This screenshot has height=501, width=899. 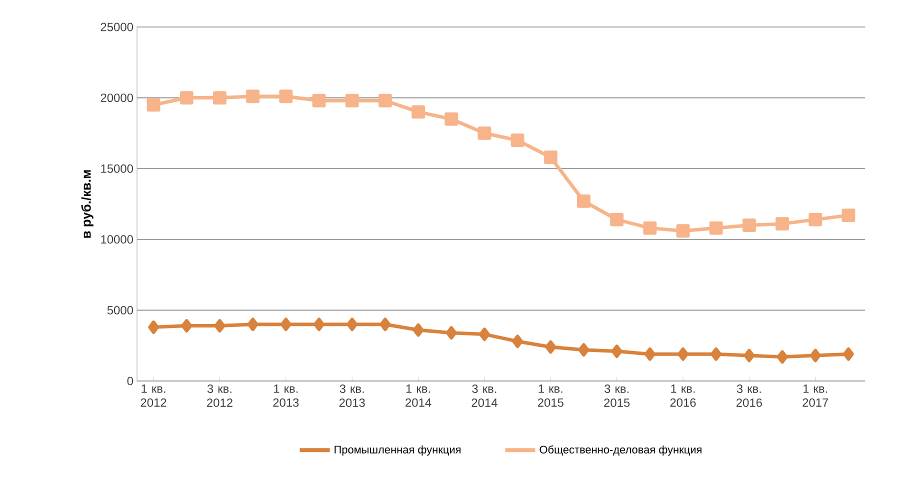 I want to click on y-tick-label: 15000, so click(x=117, y=168).